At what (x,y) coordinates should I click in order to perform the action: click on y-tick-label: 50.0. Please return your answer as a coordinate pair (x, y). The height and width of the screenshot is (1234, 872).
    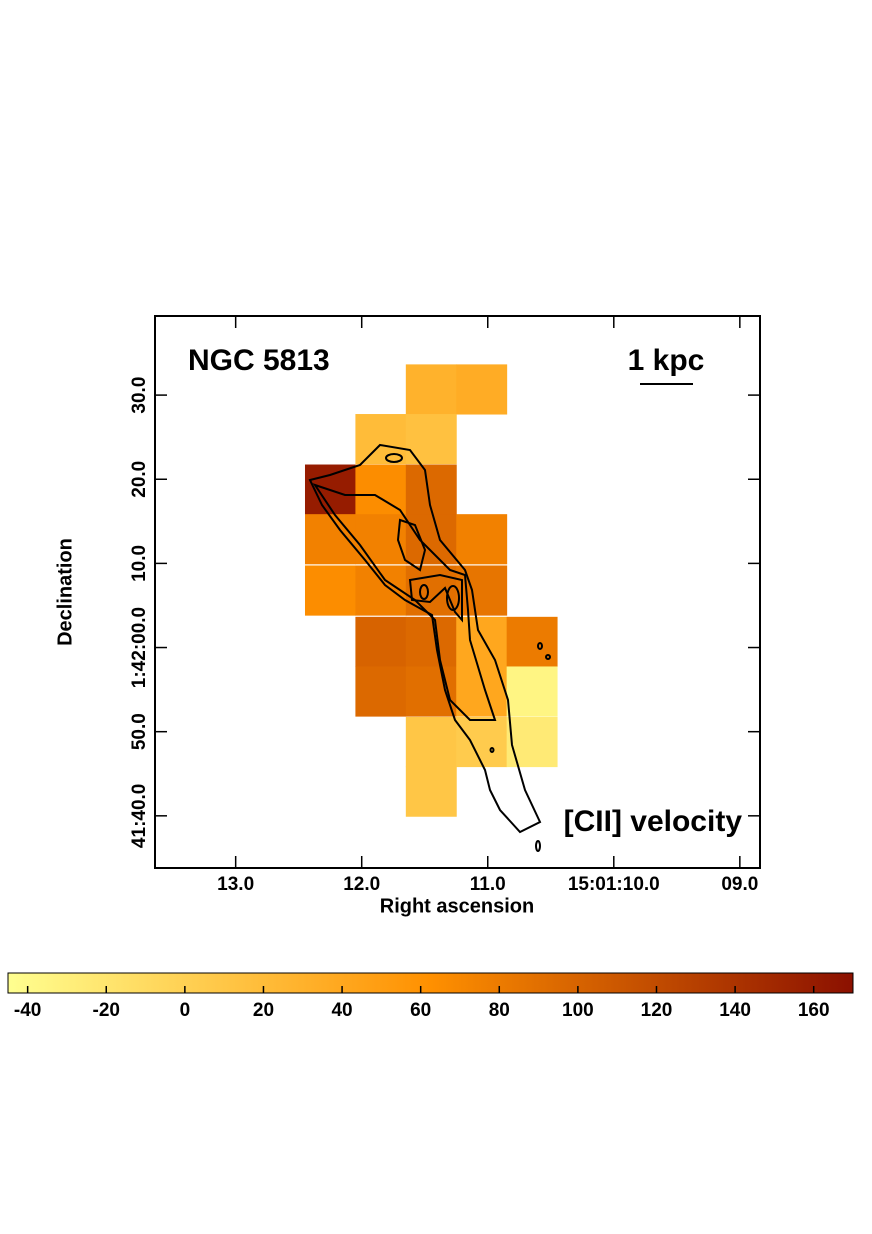
    Looking at the image, I should click on (139, 731).